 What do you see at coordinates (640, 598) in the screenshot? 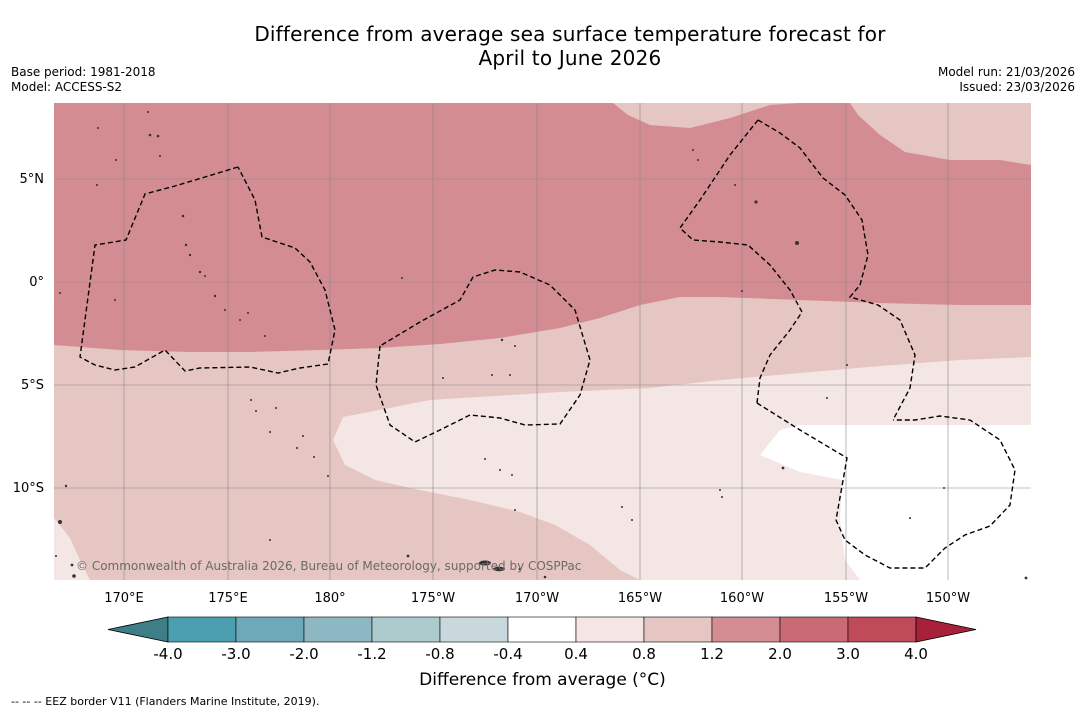
I see `lon-label: 165°W` at bounding box center [640, 598].